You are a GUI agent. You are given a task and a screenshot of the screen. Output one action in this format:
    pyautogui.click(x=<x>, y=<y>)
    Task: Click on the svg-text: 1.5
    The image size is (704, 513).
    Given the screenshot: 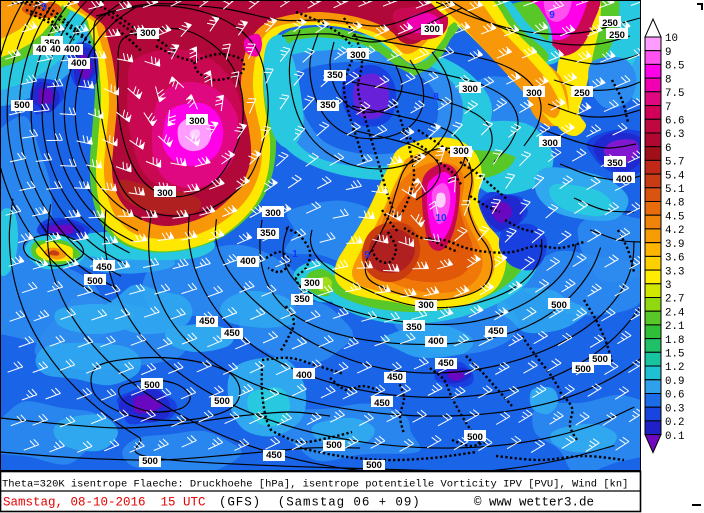 What is the action you would take?
    pyautogui.click(x=674, y=355)
    